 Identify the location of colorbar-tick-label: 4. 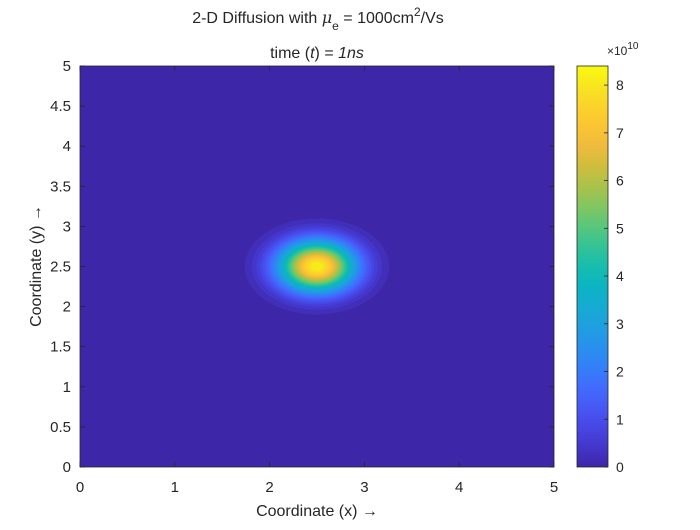
(620, 276).